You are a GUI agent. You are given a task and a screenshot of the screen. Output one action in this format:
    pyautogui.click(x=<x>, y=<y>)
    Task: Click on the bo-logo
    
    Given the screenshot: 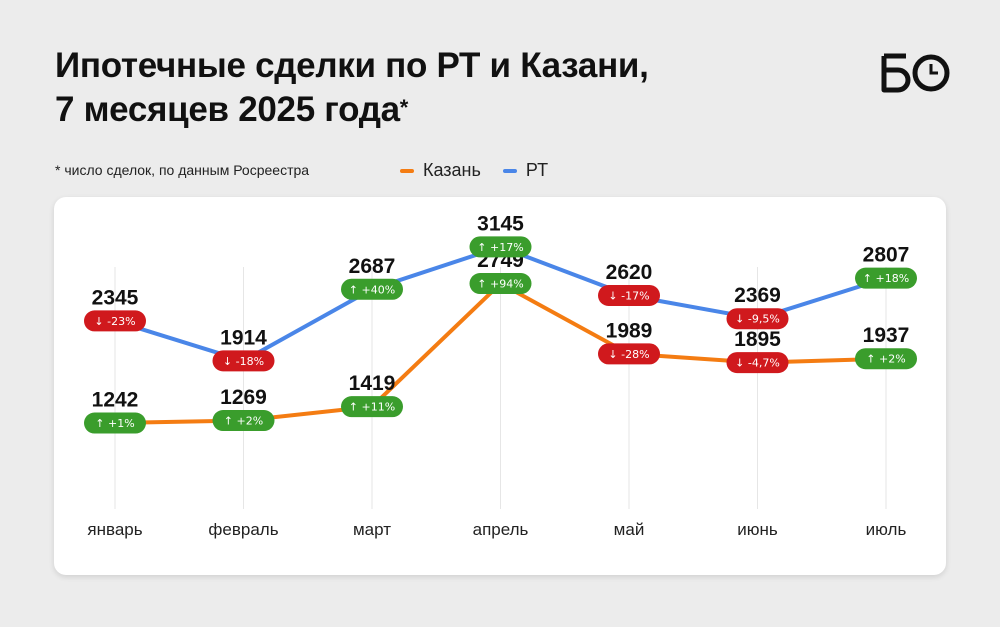 What is the action you would take?
    pyautogui.click(x=916, y=72)
    